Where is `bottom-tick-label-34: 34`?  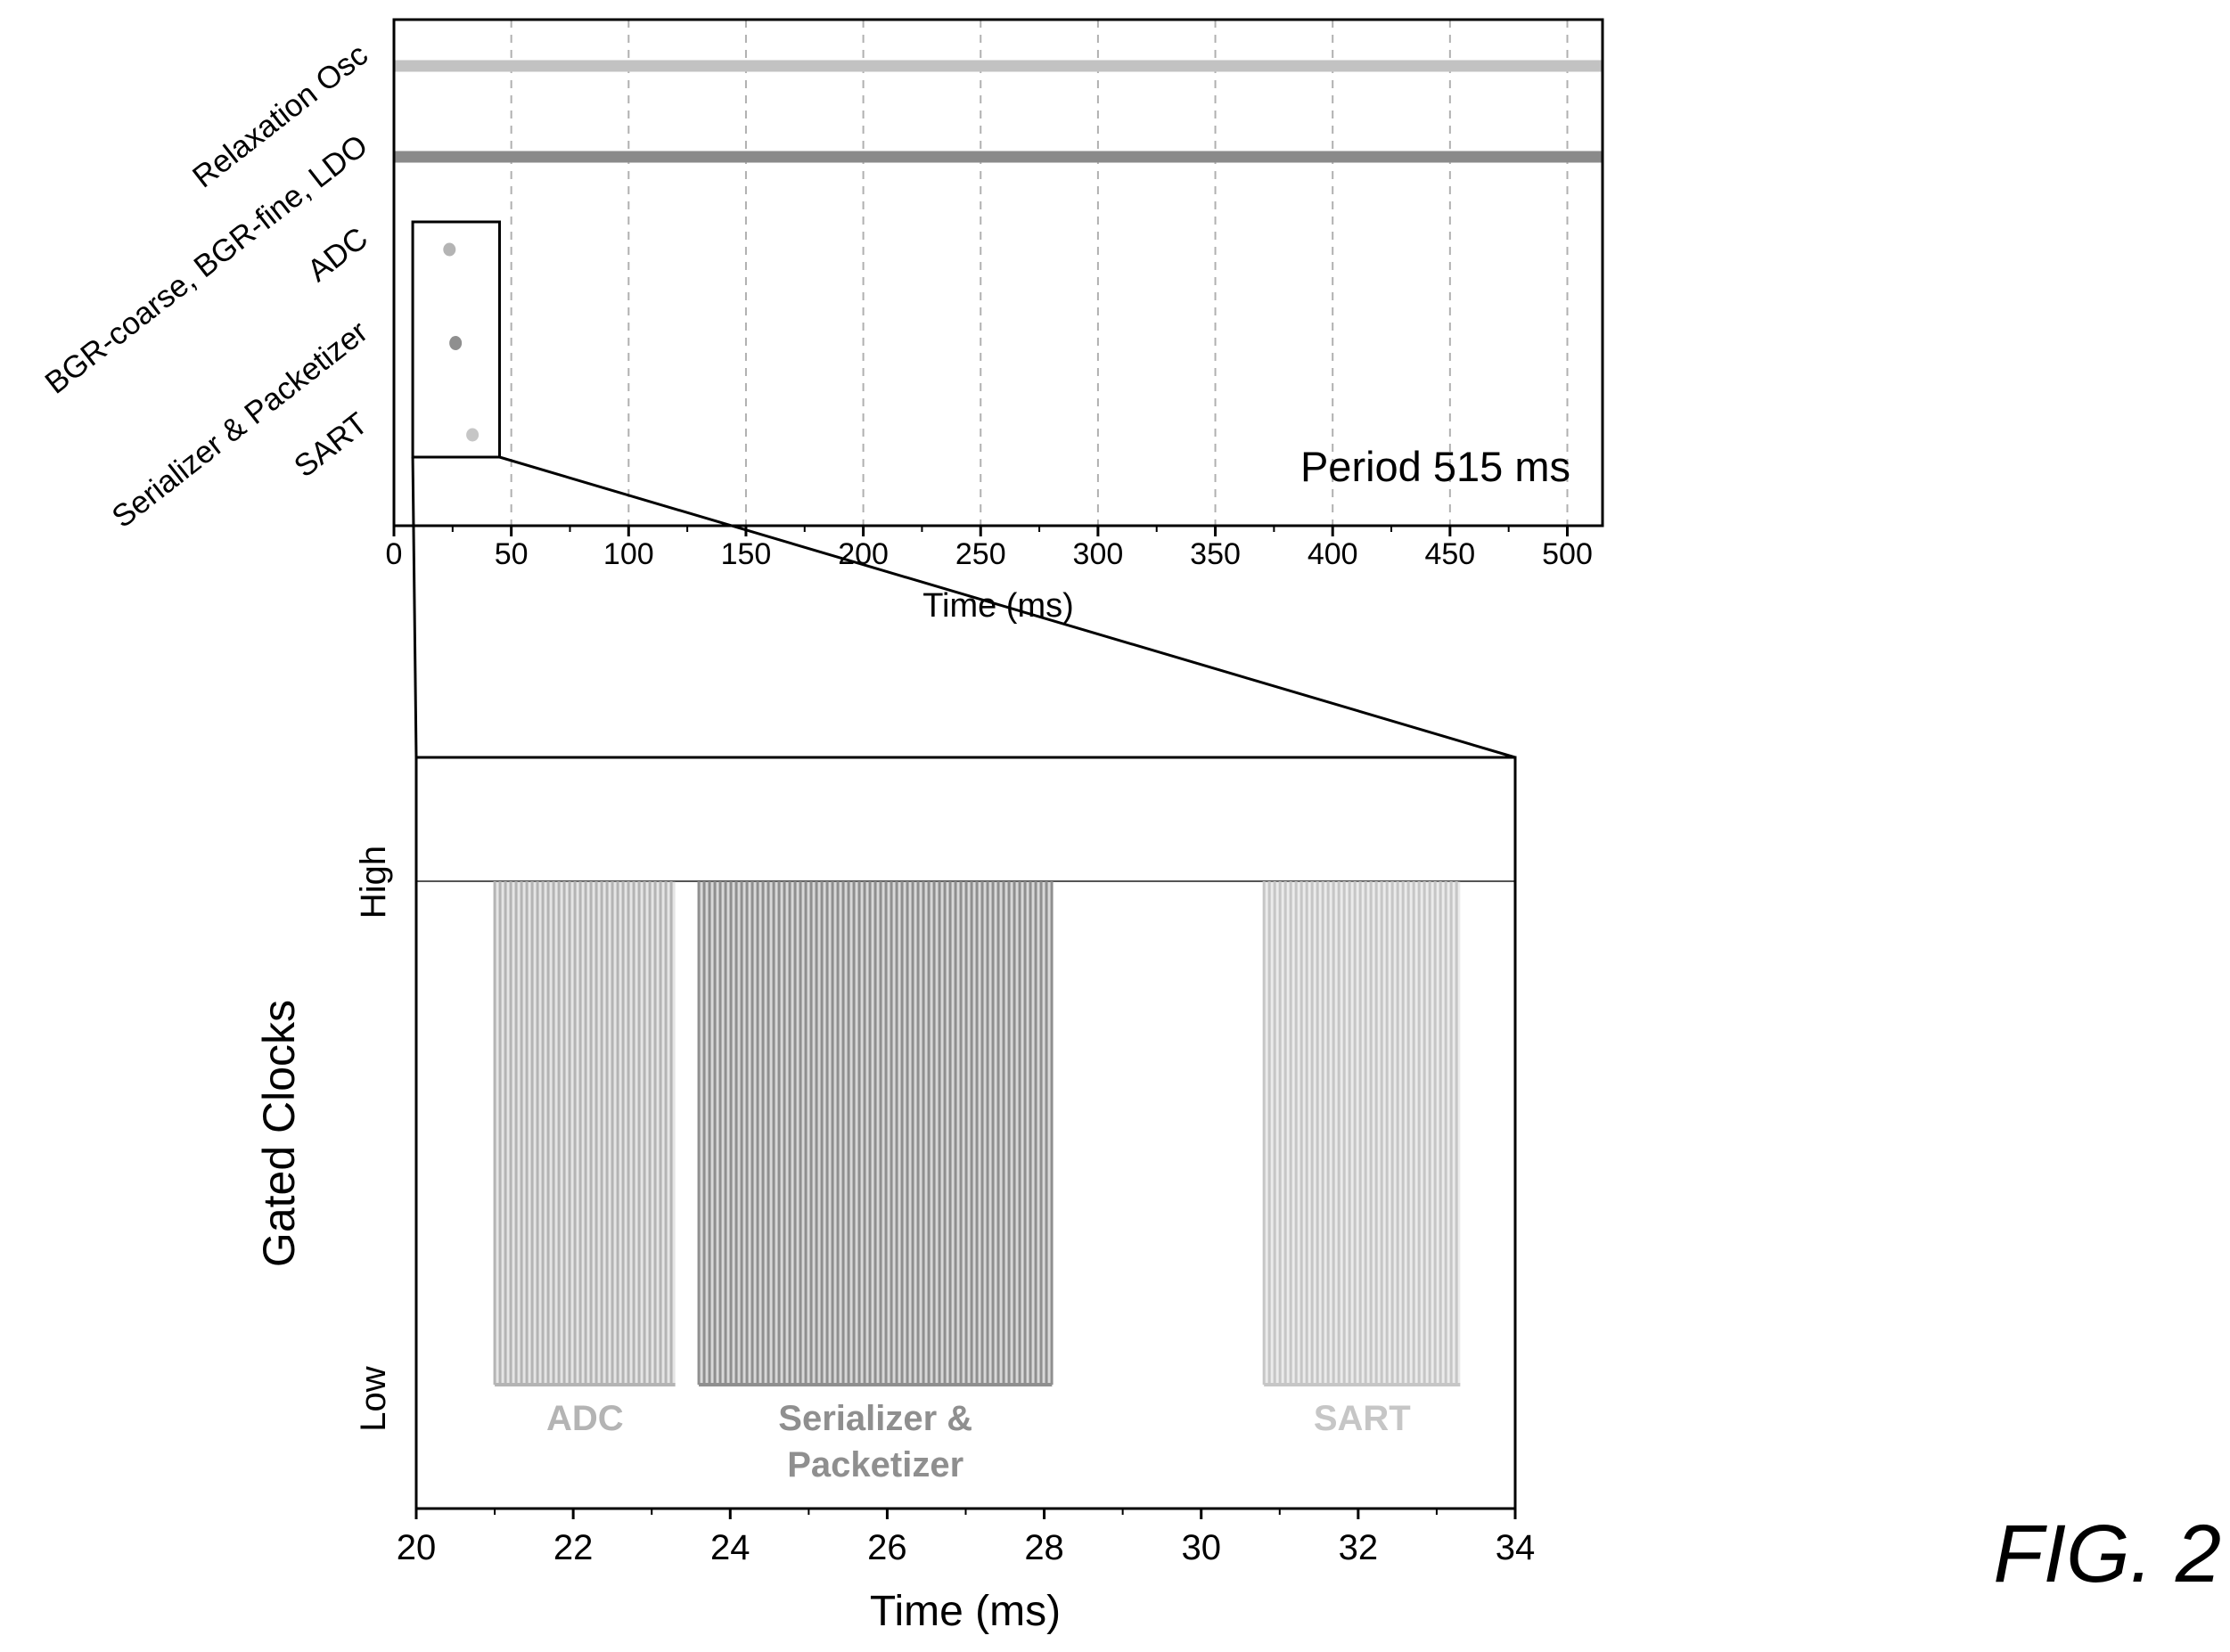
bottom-tick-label-34: 34 is located at coordinates (1516, 1547).